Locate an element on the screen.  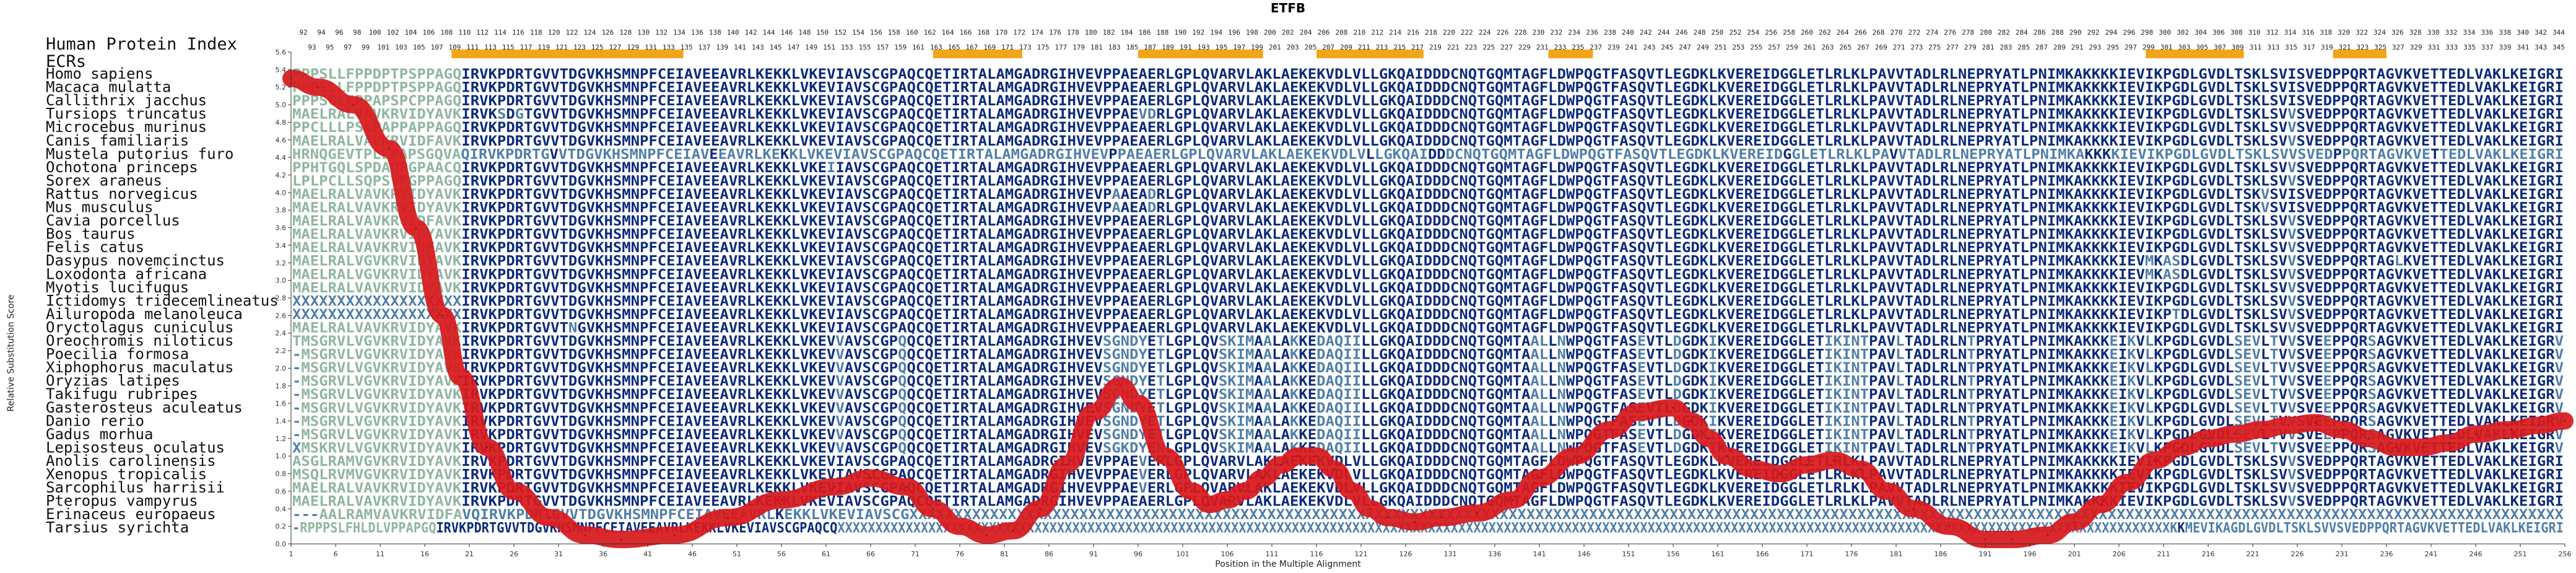
species-label: Ictidomys tridecemlineatus is located at coordinates (162, 300).